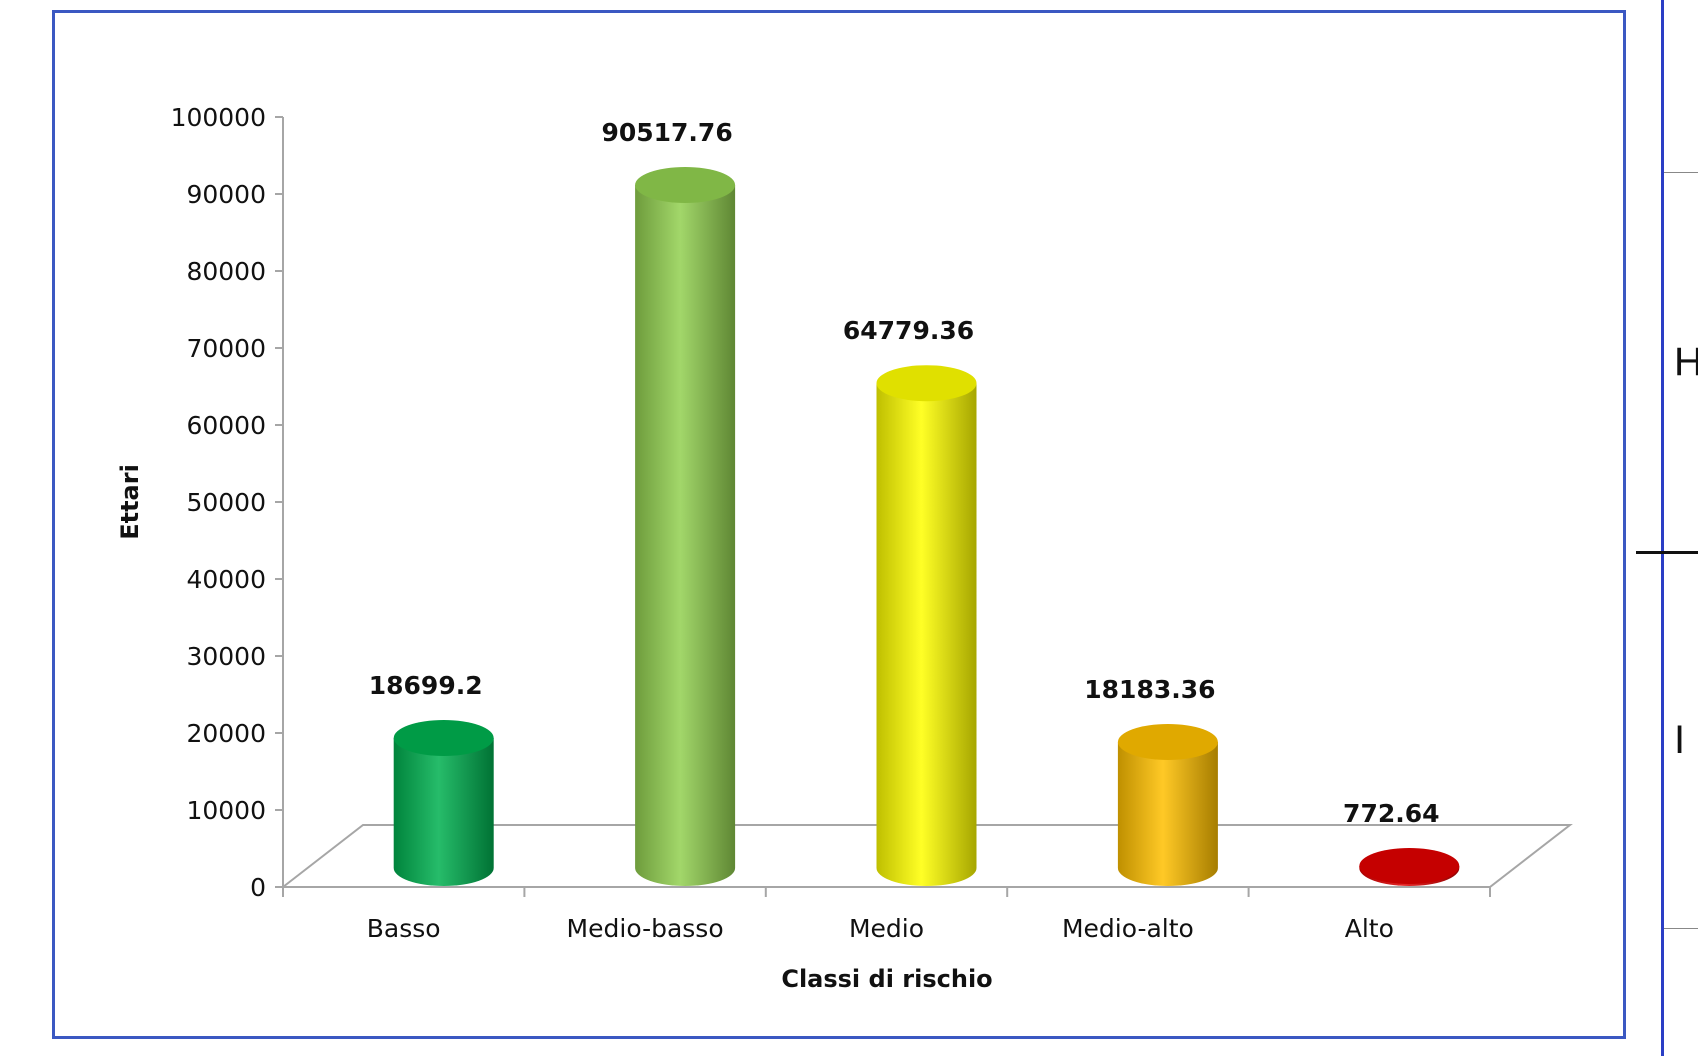  I want to click on bar-medio-basso, so click(685, 535).